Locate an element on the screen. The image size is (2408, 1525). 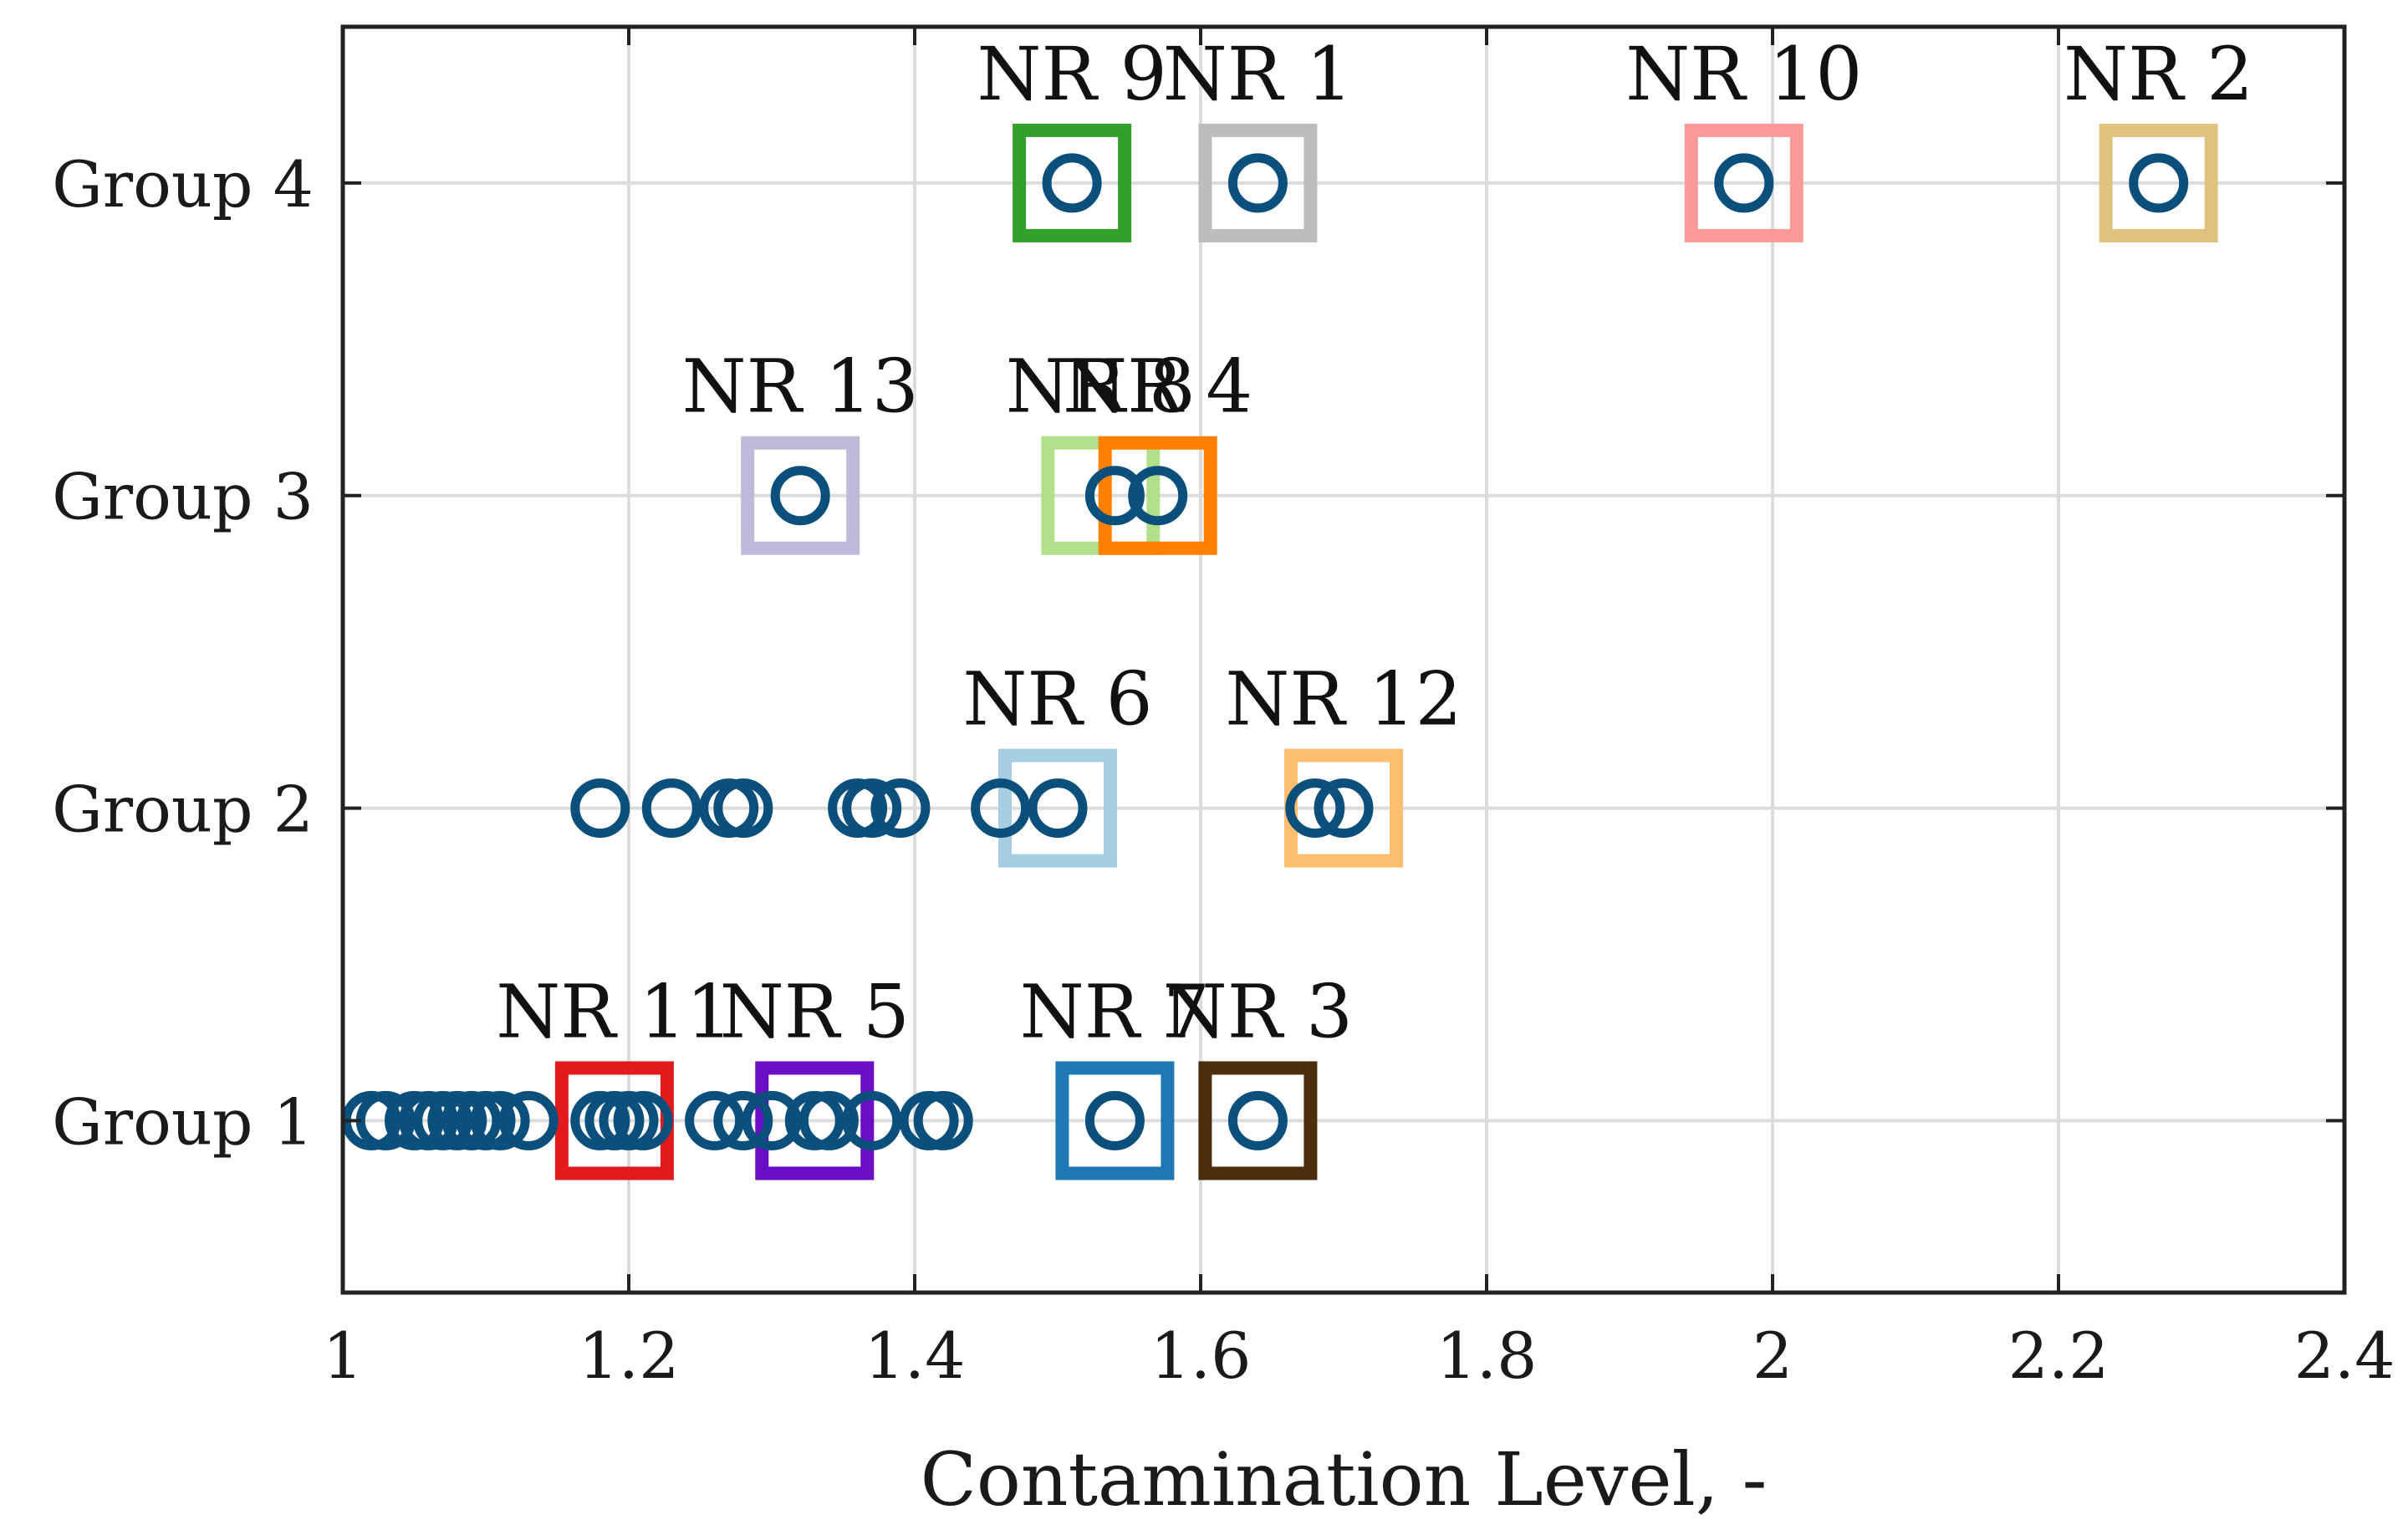
y-tick-label: Group 4 is located at coordinates (183, 184).